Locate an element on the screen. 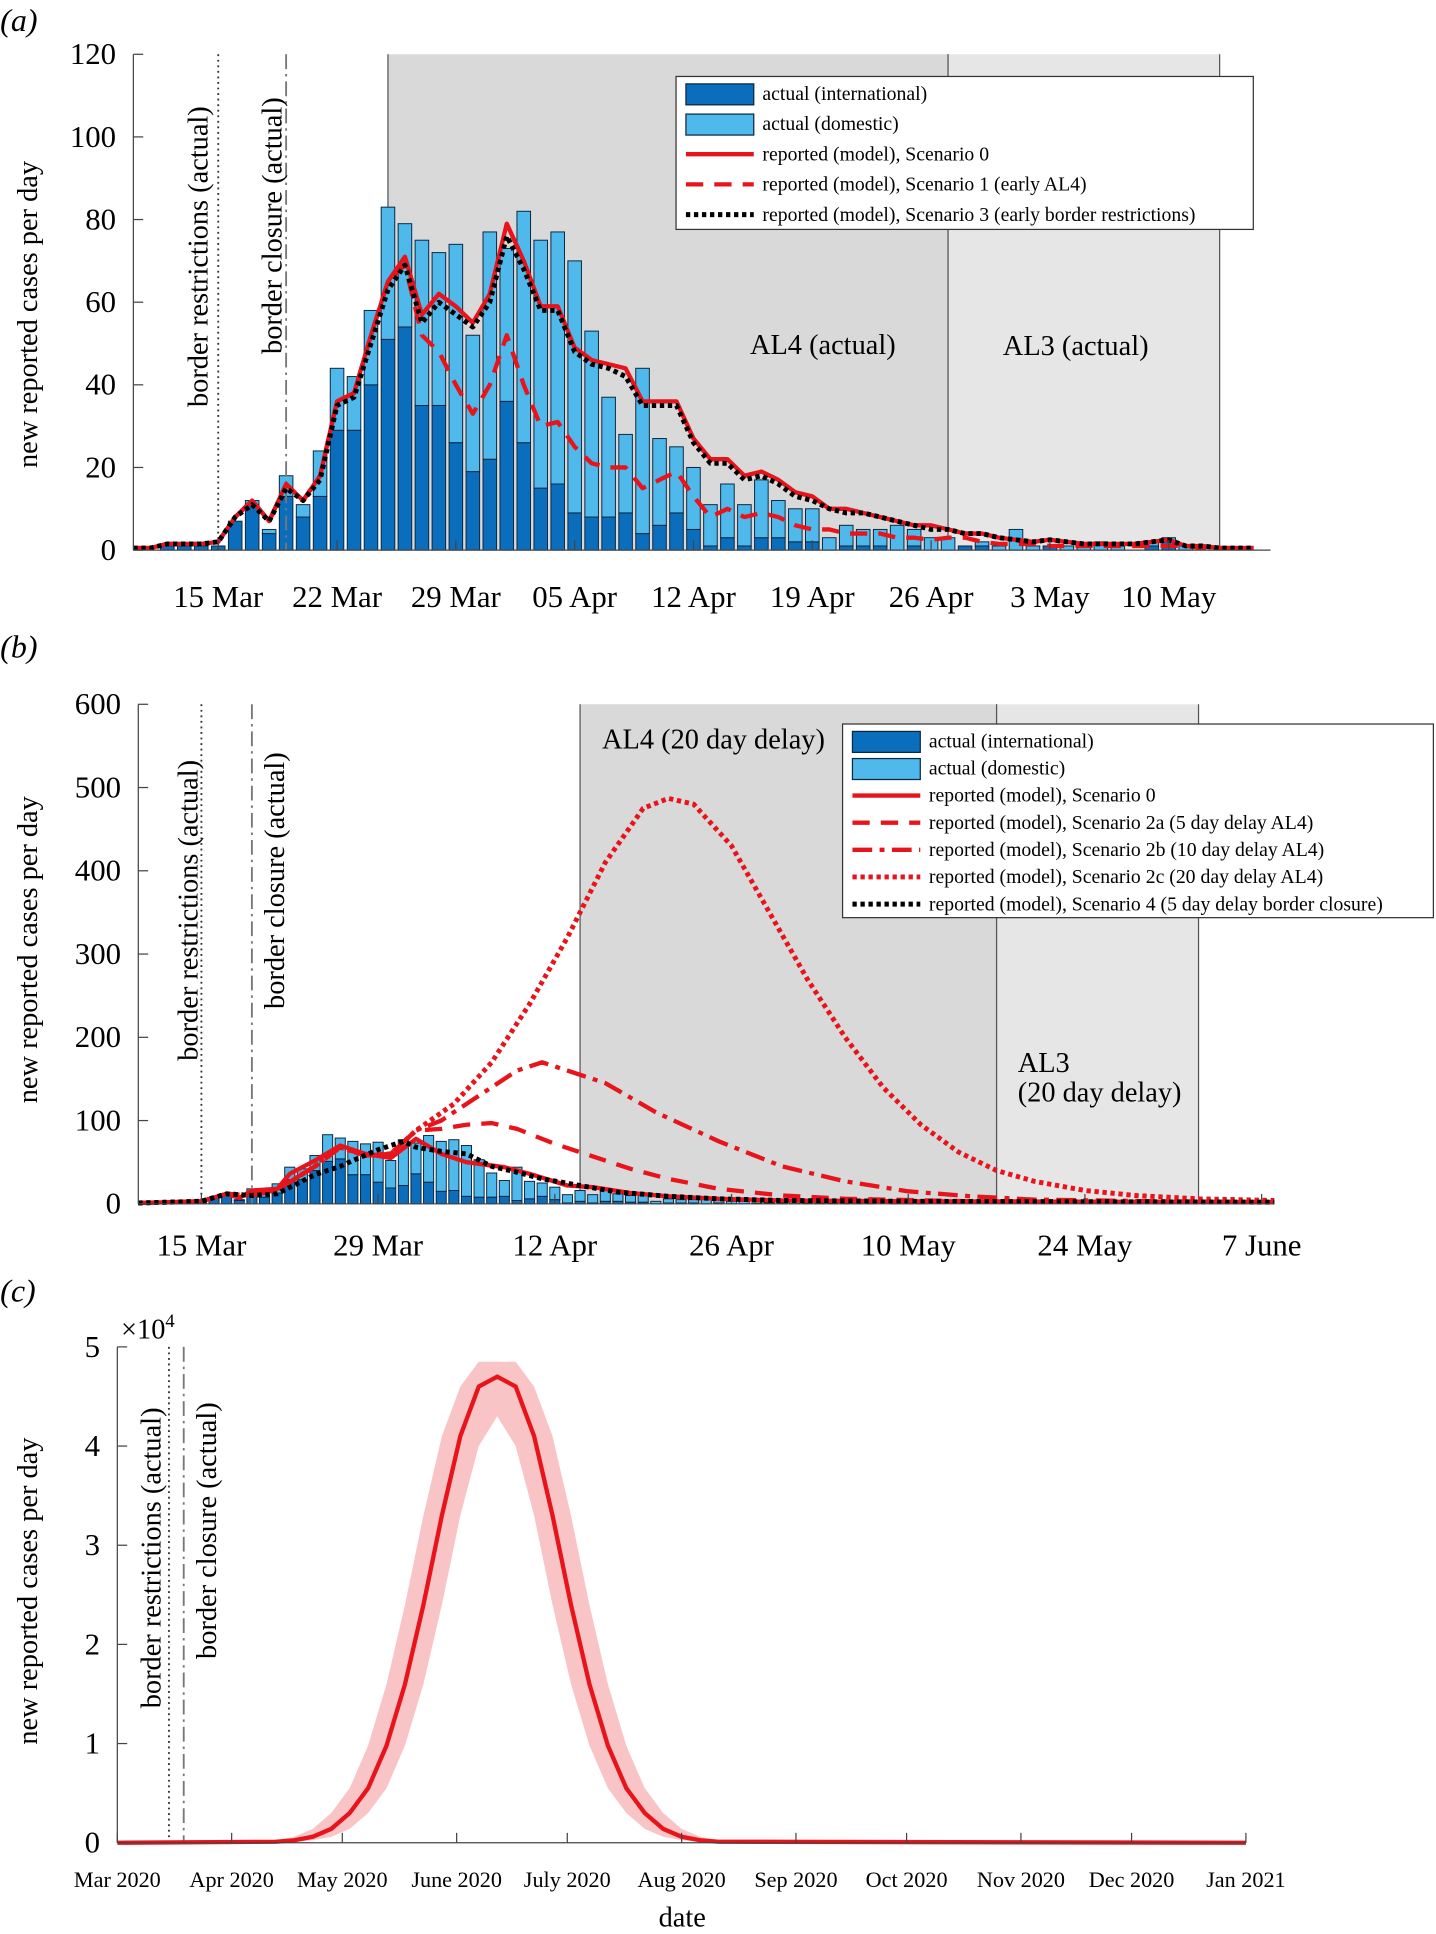 The image size is (1436, 1934). x-axis-label: date is located at coordinates (682, 1918).